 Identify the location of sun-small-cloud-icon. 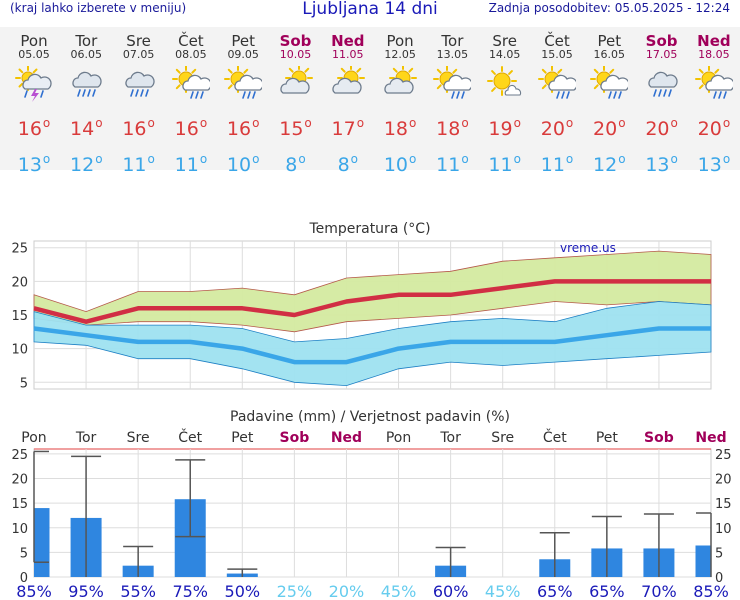
(505, 84).